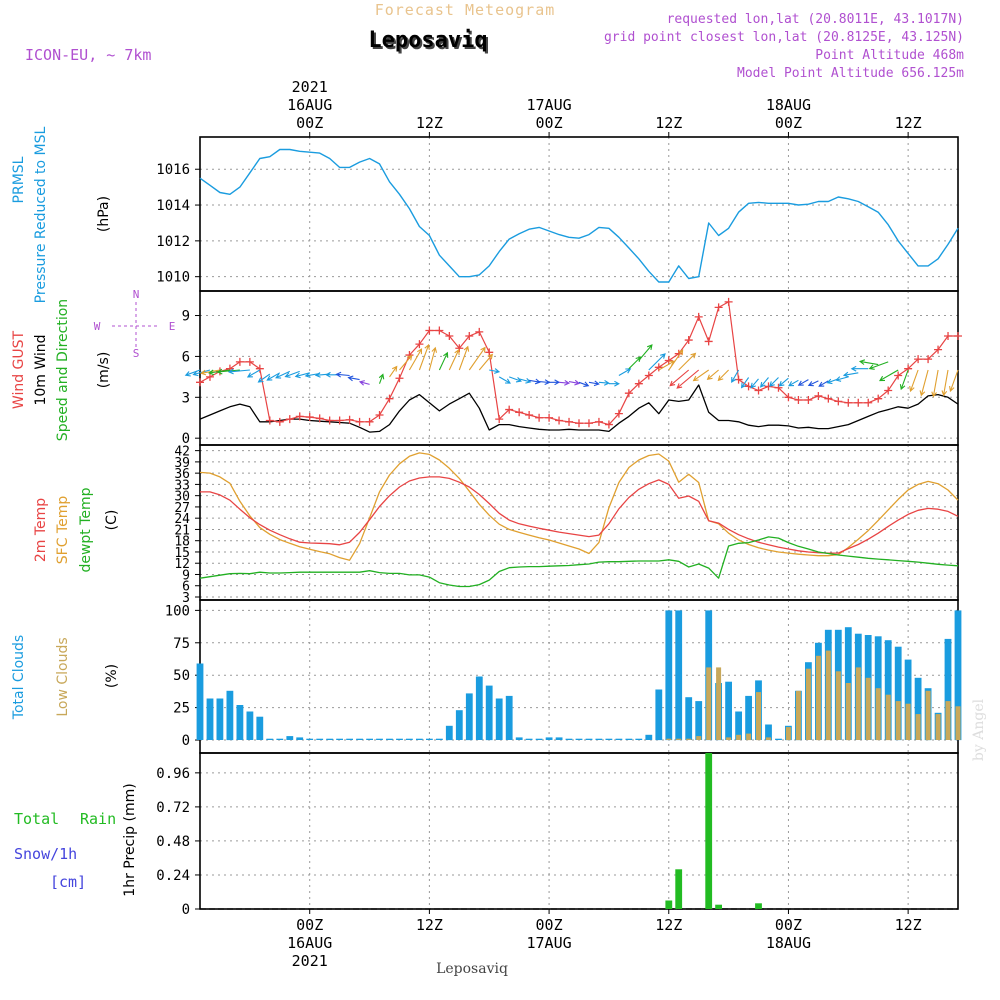 The width and height of the screenshot is (1000, 1000). I want to click on rain-bar, so click(718, 906).